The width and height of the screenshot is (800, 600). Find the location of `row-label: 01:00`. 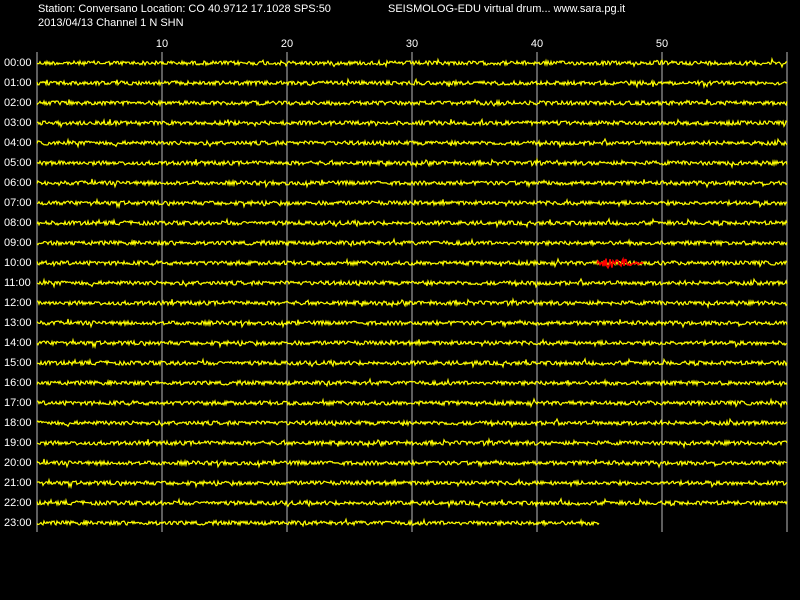

row-label: 01:00 is located at coordinates (18, 83).